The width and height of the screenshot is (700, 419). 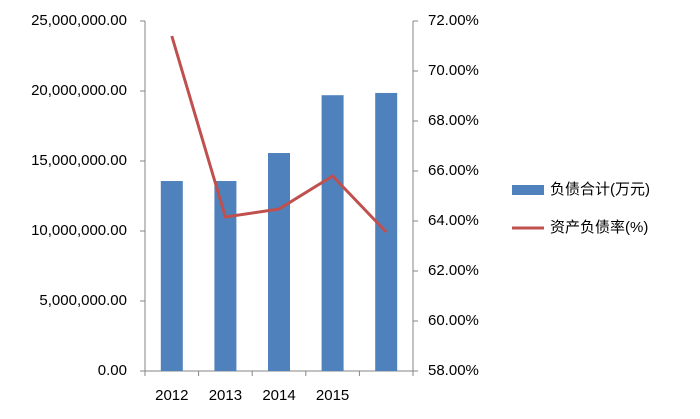 I want to click on x-tick-label: 2013, so click(x=225, y=395).